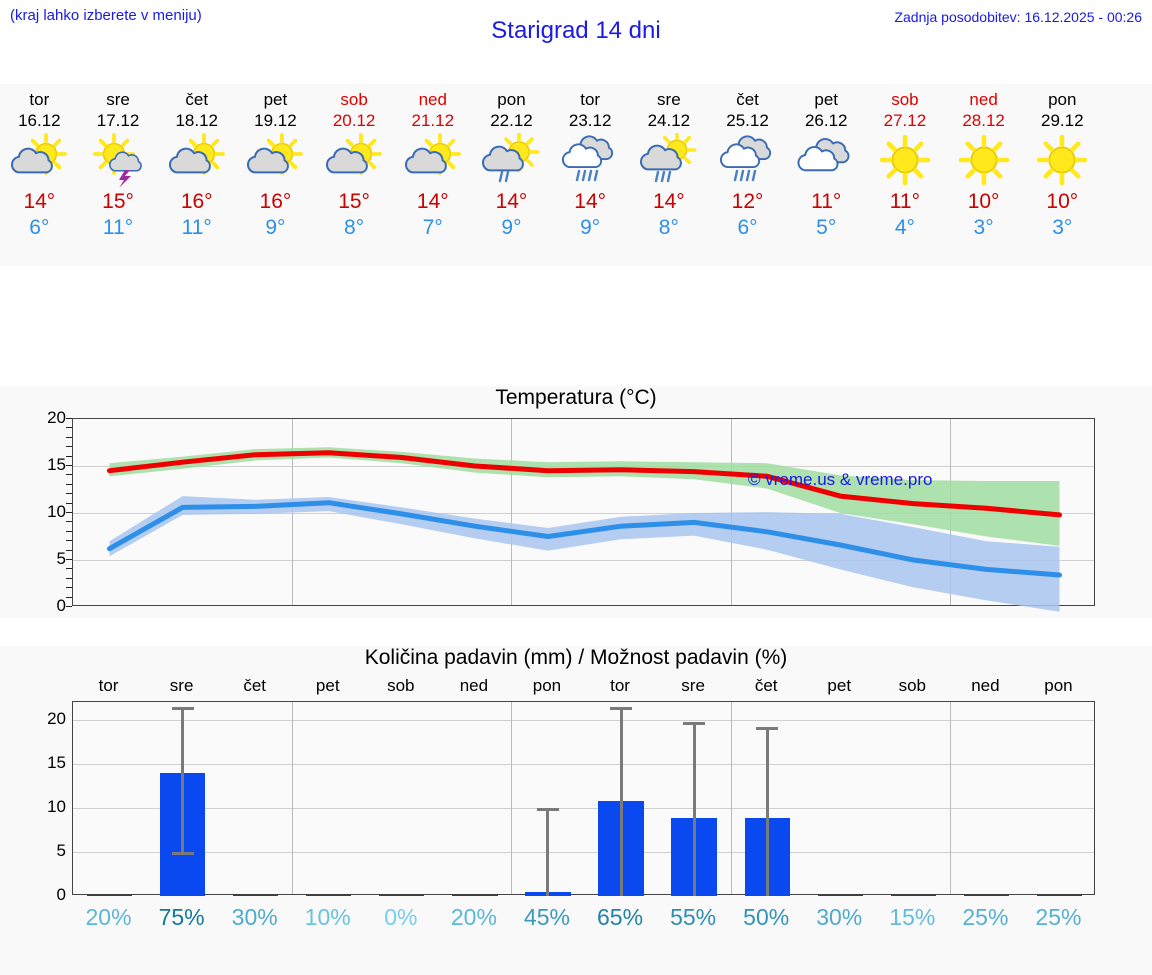 Image resolution: width=1152 pixels, height=975 pixels. What do you see at coordinates (108, 917) in the screenshot?
I see `precipitation-probability-label: 20%` at bounding box center [108, 917].